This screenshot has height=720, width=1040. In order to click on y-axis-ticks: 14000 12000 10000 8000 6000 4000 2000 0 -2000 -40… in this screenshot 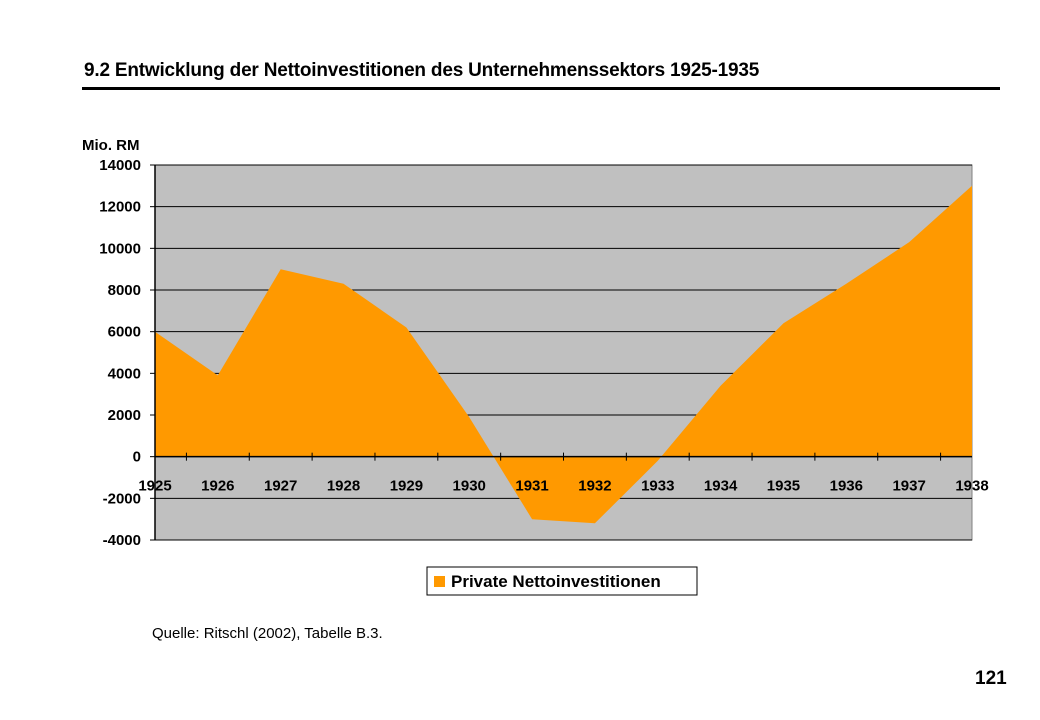, I will do `click(127, 353)`.